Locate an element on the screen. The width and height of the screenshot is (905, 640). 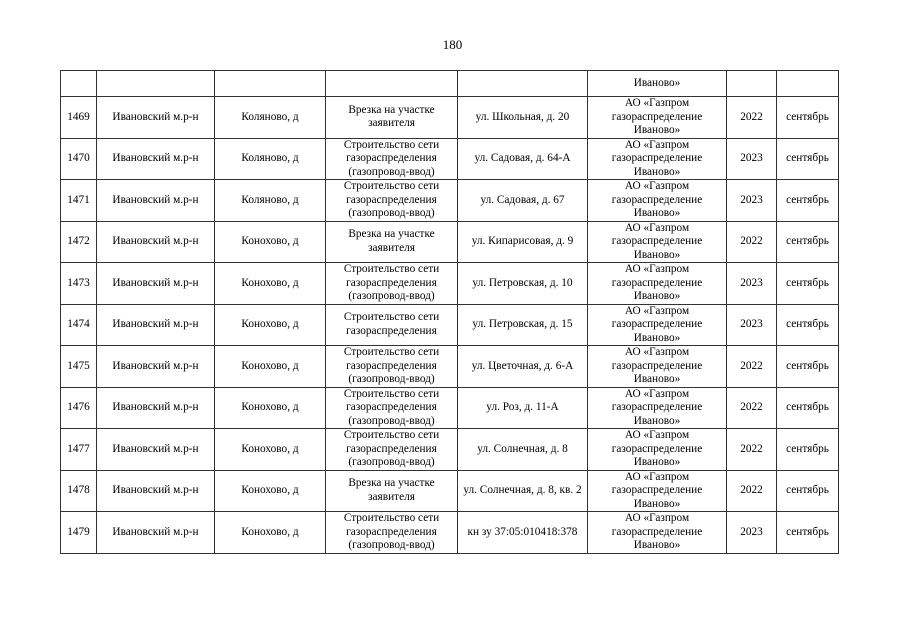
year-cell is located at coordinates (751, 83).